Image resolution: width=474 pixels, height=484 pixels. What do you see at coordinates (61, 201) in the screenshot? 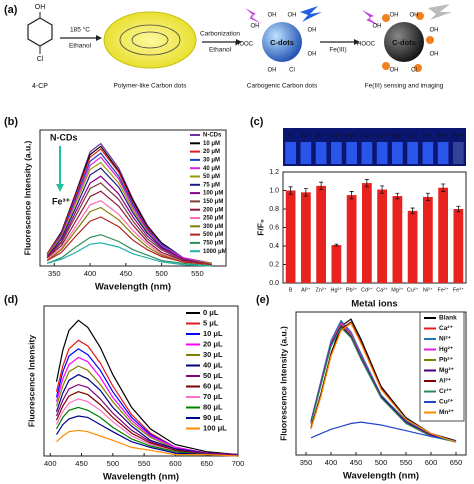
I see `annotation: Fe³⁺` at bounding box center [61, 201].